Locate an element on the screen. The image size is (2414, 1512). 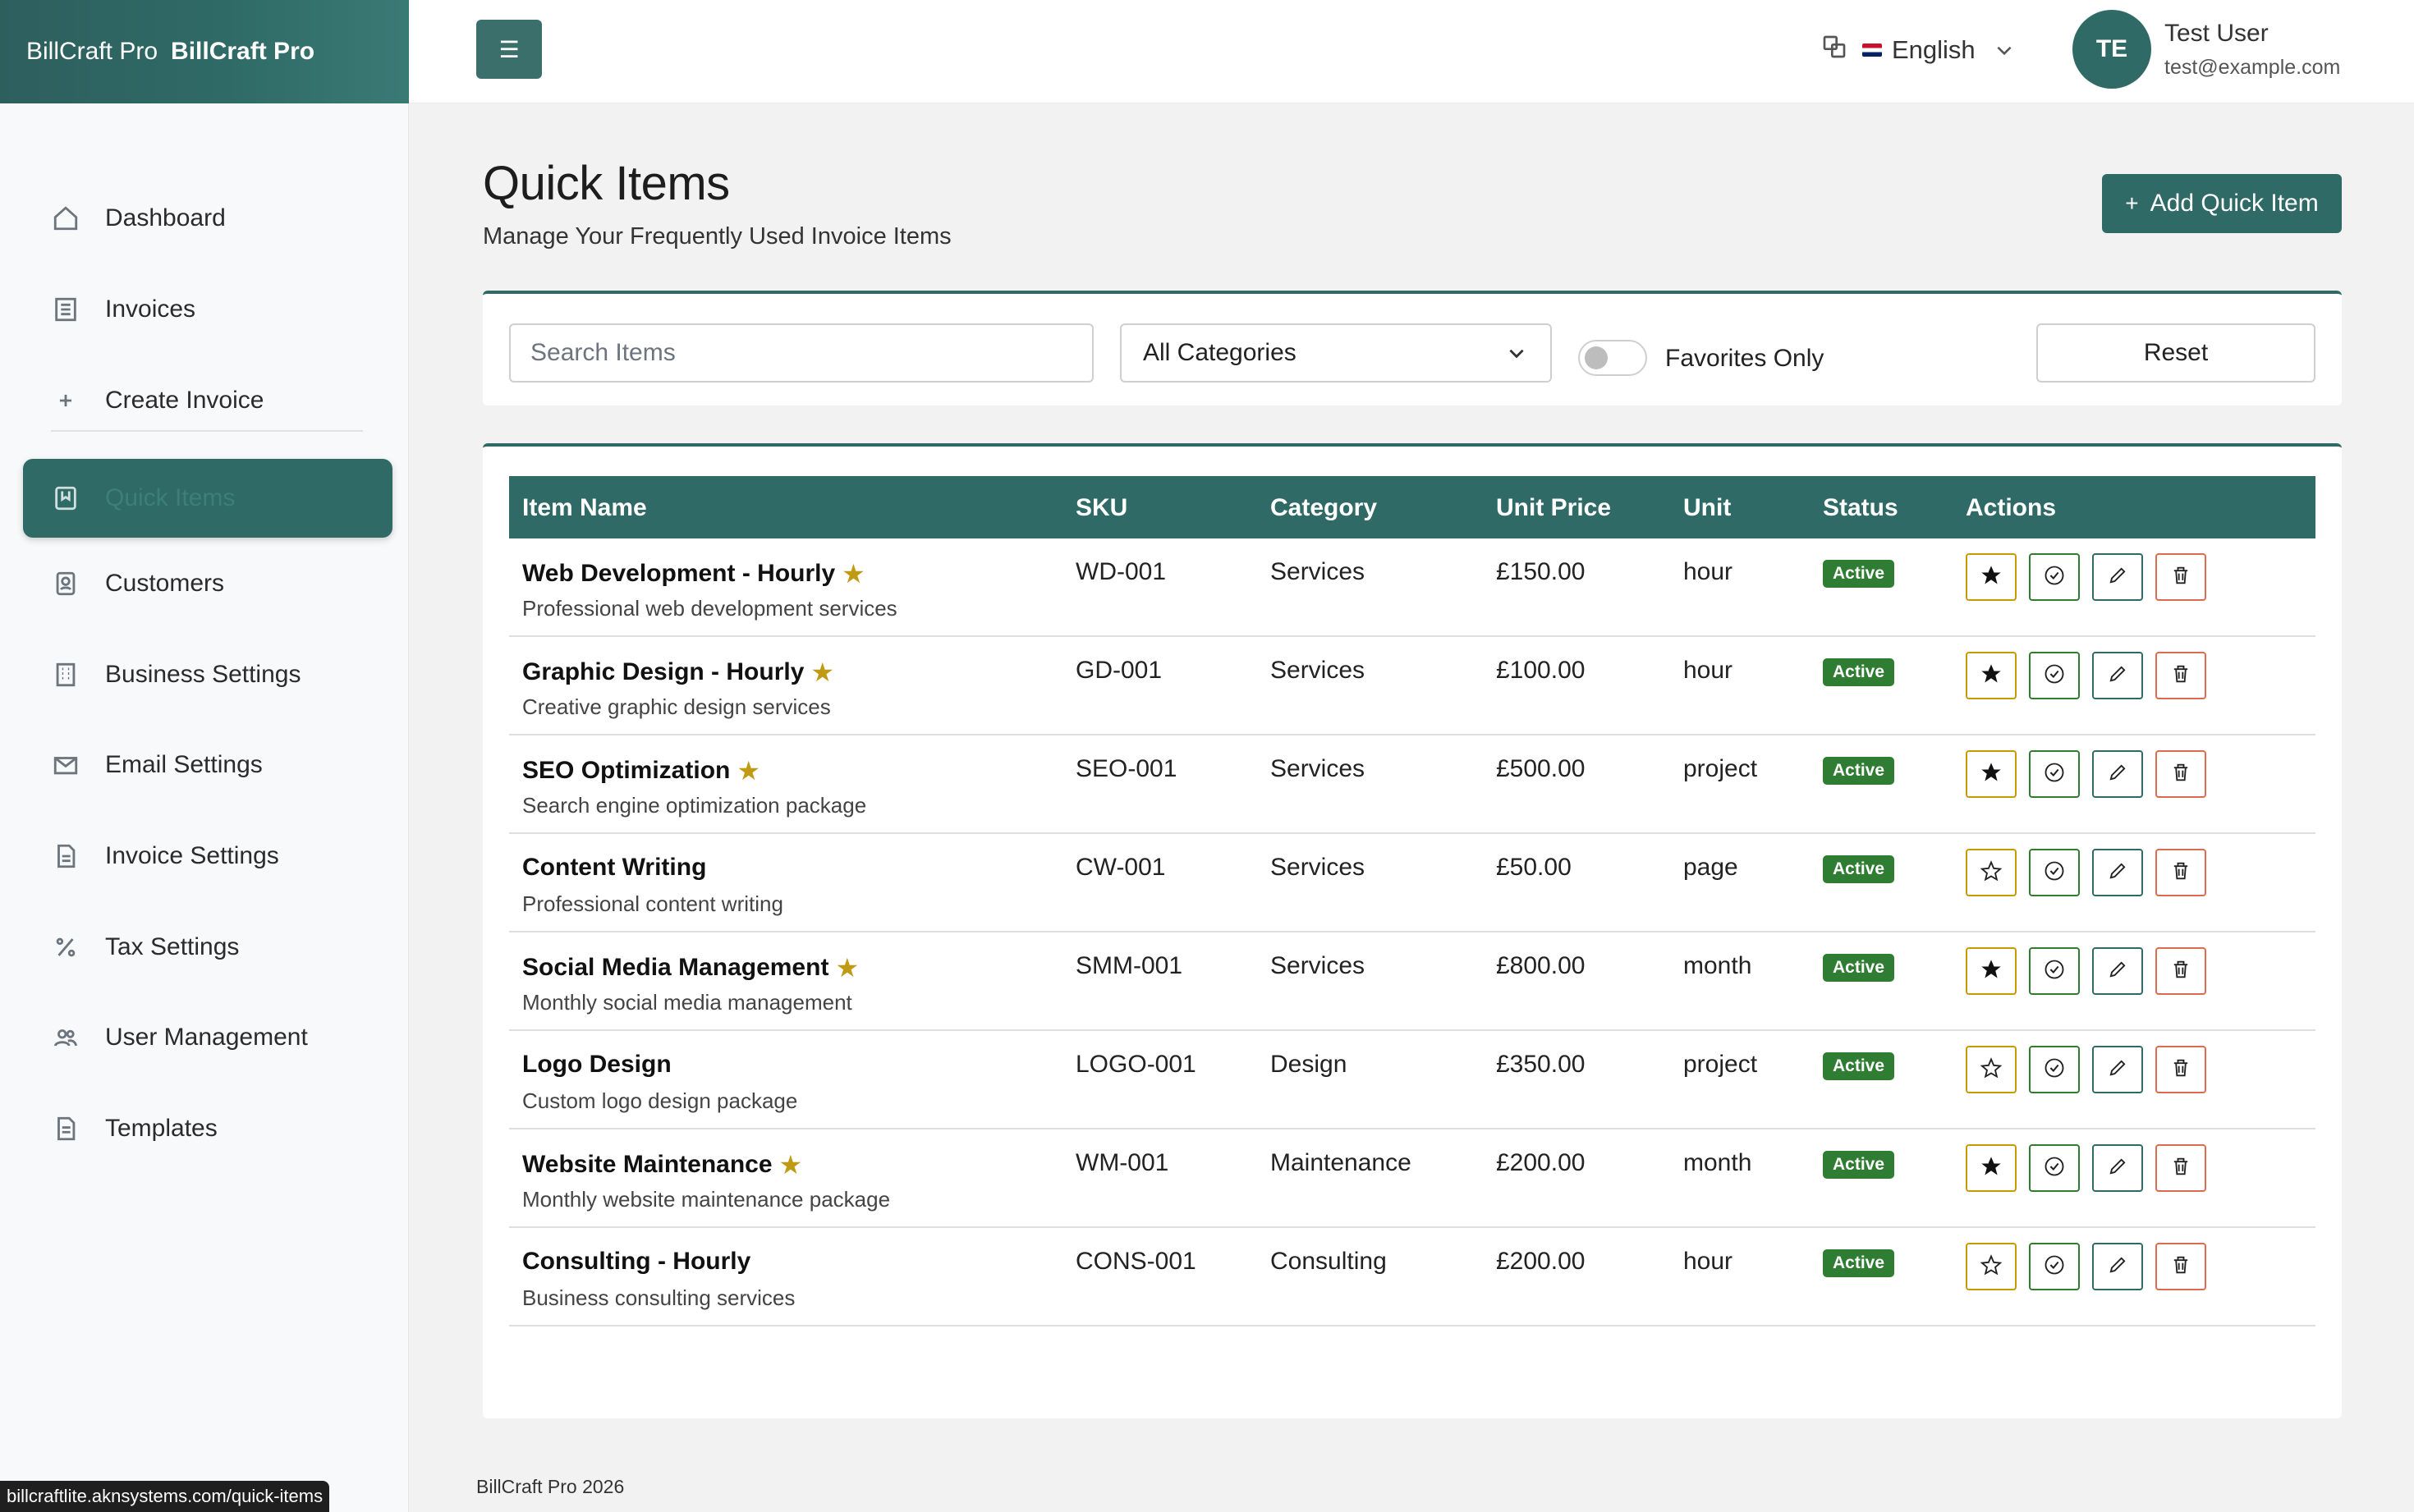
sidebar-item-email-settings: Email Settings is located at coordinates (208, 765).